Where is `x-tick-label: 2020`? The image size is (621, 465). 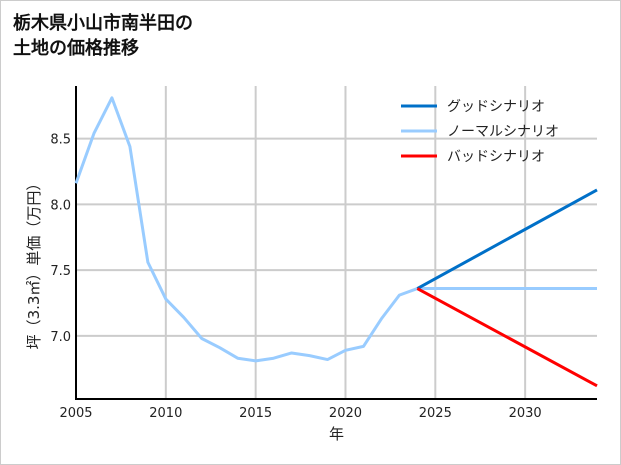
x-tick-label: 2020 is located at coordinates (345, 413).